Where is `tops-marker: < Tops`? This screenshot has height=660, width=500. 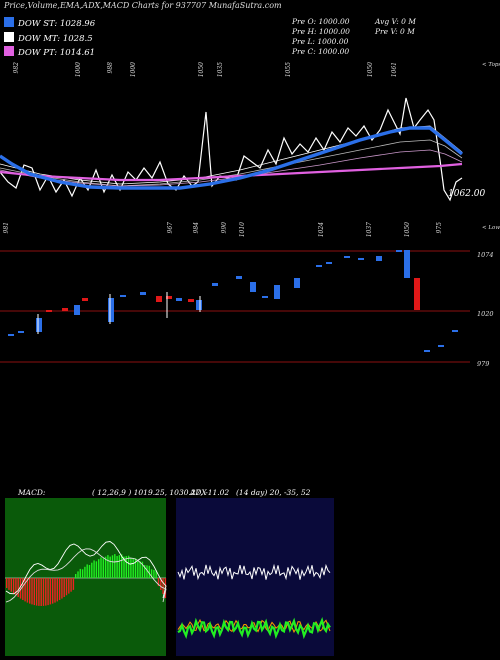 tops-marker: < Tops is located at coordinates (491, 65).